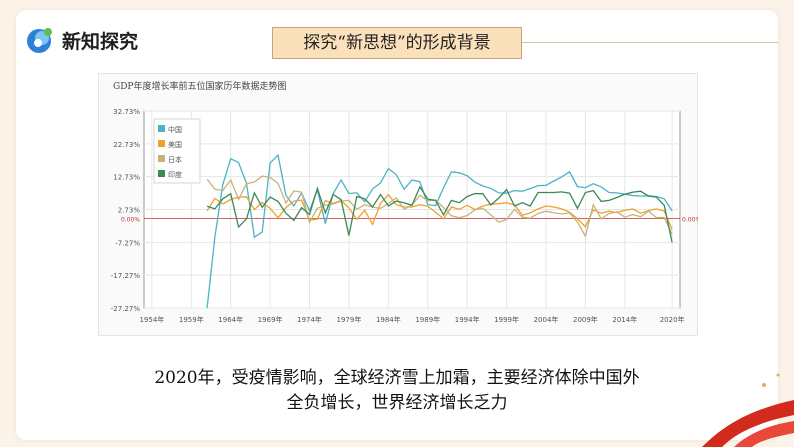 This screenshot has height=447, width=794. I want to click on y-tick-label: -17.27%, so click(126, 276).